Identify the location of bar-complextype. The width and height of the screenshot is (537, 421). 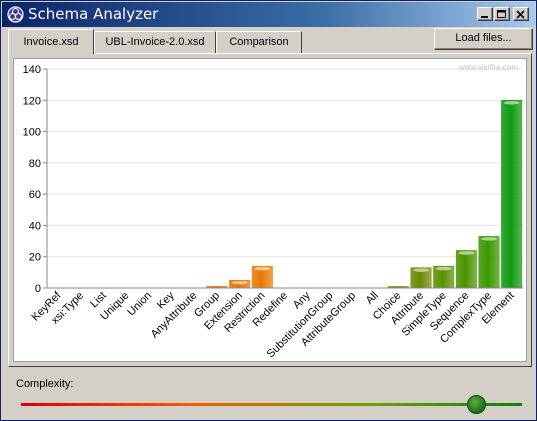
(489, 262).